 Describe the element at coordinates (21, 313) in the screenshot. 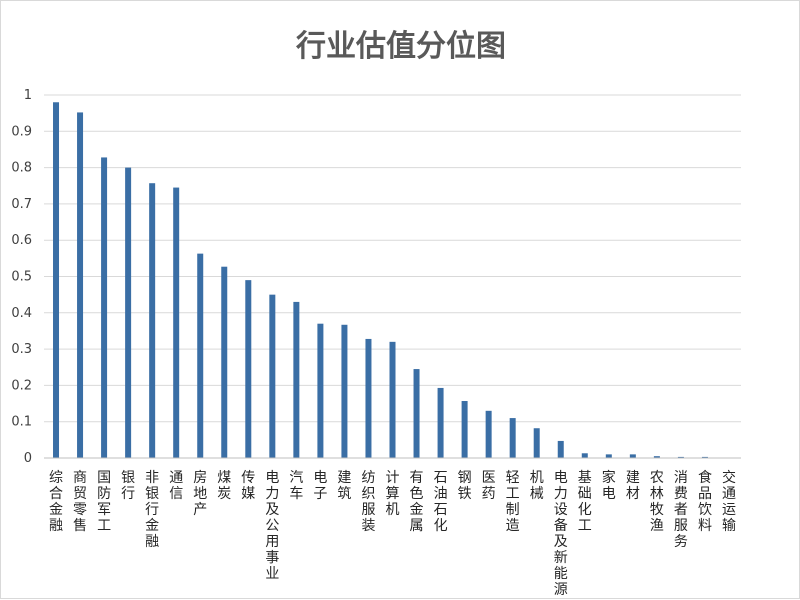

I see `y-tick-label: 0.4` at that location.